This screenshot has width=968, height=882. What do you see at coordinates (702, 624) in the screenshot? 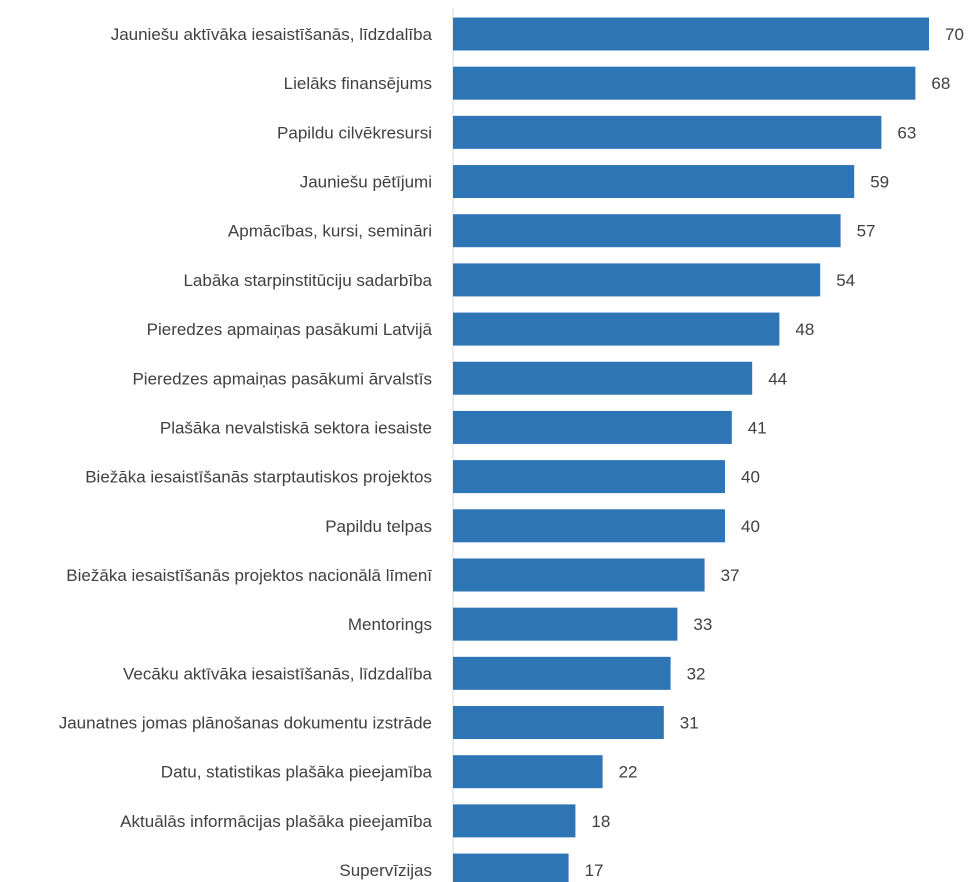
I see `data-label: 33` at bounding box center [702, 624].